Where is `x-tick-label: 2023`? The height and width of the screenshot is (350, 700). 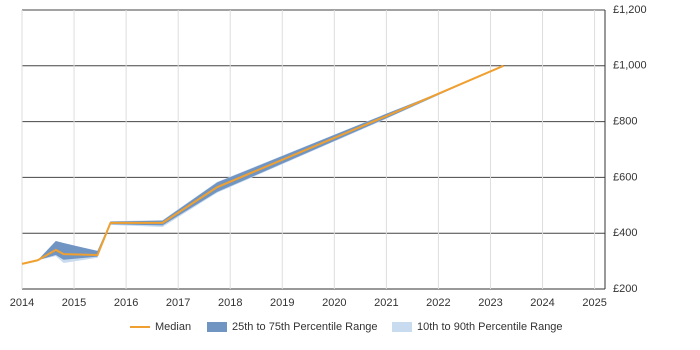
x-tick-label: 2023 is located at coordinates (490, 303).